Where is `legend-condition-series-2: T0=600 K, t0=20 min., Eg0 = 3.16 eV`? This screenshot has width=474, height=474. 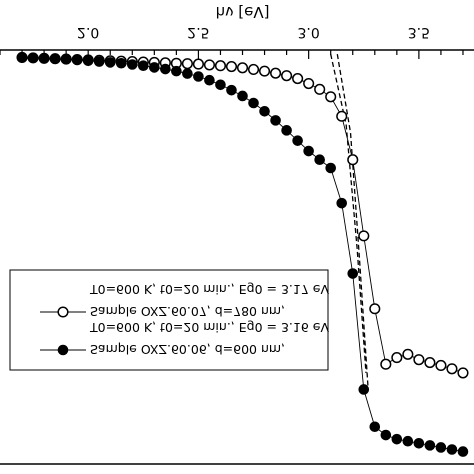
legend-condition-series-2: T0=600 K, t0=20 min., Eg0 = 3.16 eV is located at coordinates (209, 327).